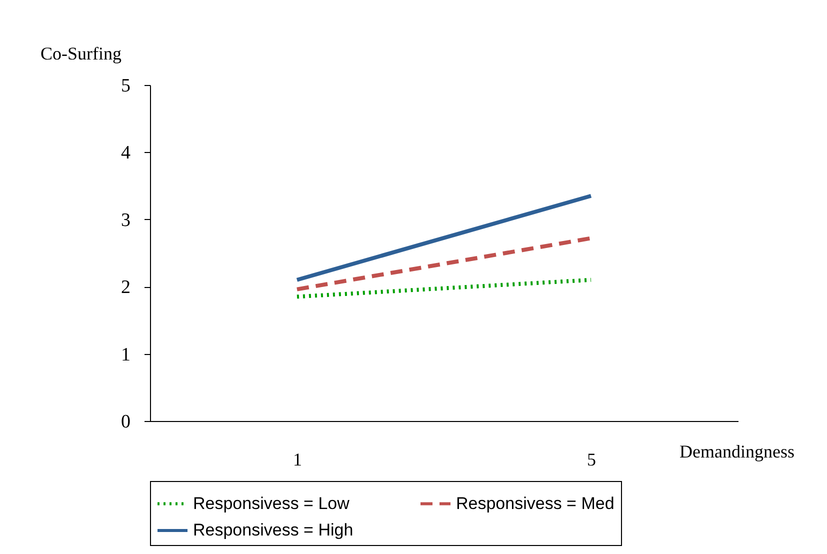 This screenshot has height=554, width=827. Describe the element at coordinates (273, 530) in the screenshot. I see `legend-label: Responsivess = High` at that location.